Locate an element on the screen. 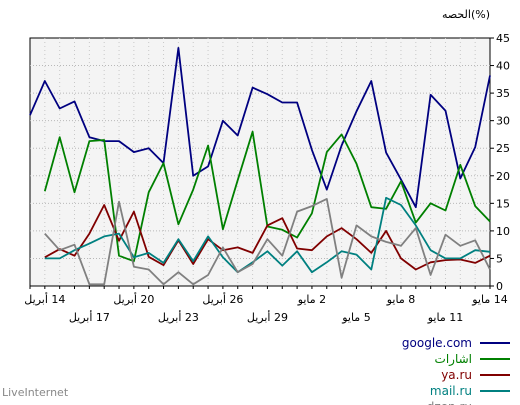  y-tick-label: 45 is located at coordinates (503, 38).